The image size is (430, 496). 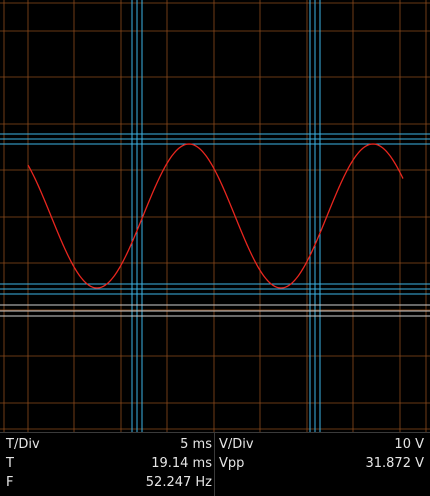 What do you see at coordinates (181, 463) in the screenshot?
I see `period-value: 19.14 ms` at bounding box center [181, 463].